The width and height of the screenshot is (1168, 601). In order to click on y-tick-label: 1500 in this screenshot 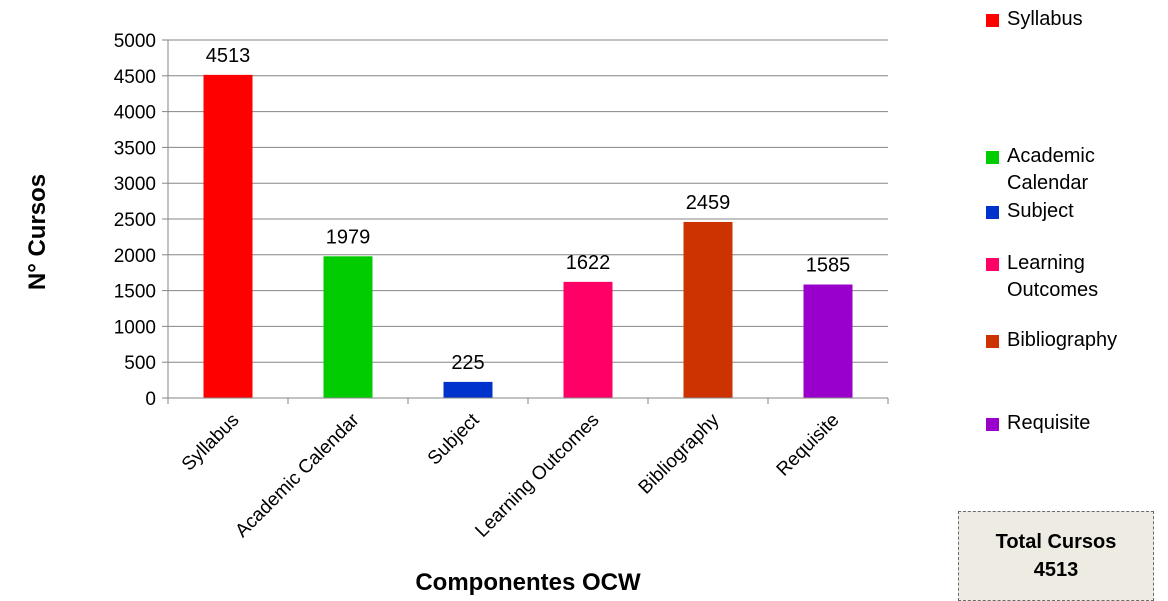, I will do `click(135, 292)`.